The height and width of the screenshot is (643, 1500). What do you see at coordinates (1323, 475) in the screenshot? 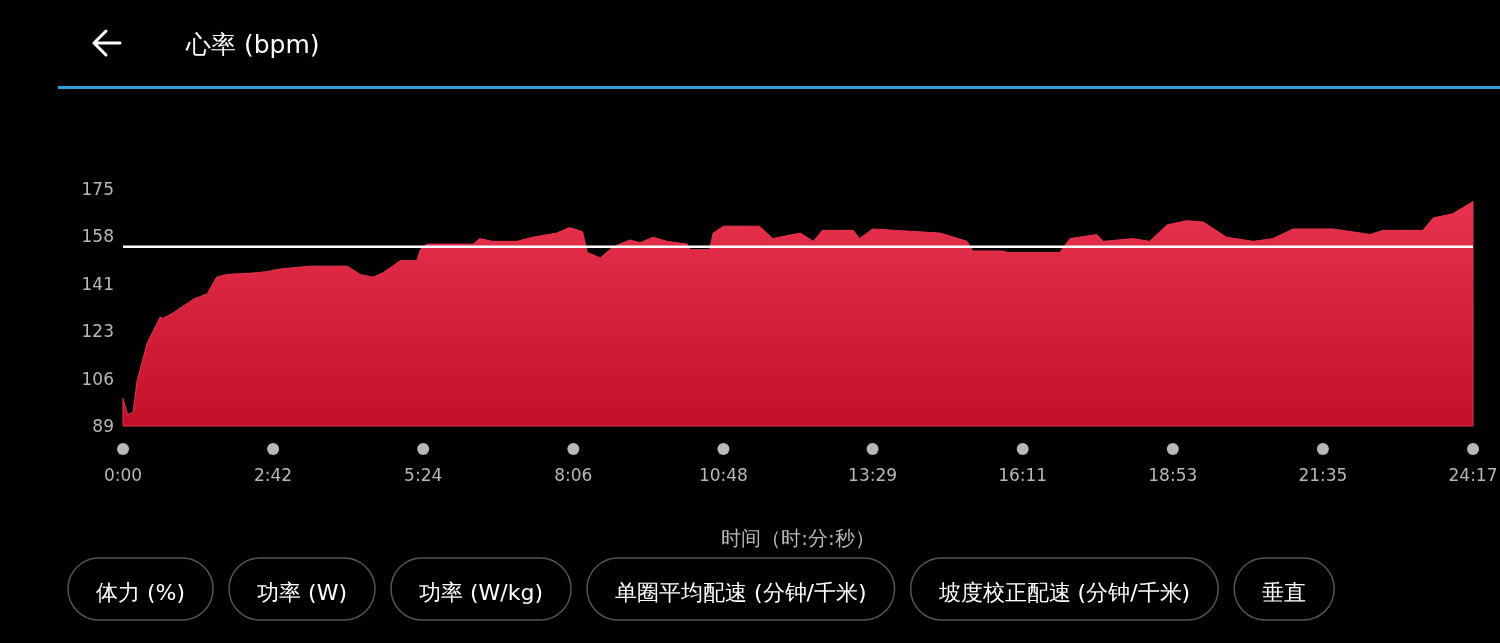
I see `x-tick-label: 21:35` at bounding box center [1323, 475].